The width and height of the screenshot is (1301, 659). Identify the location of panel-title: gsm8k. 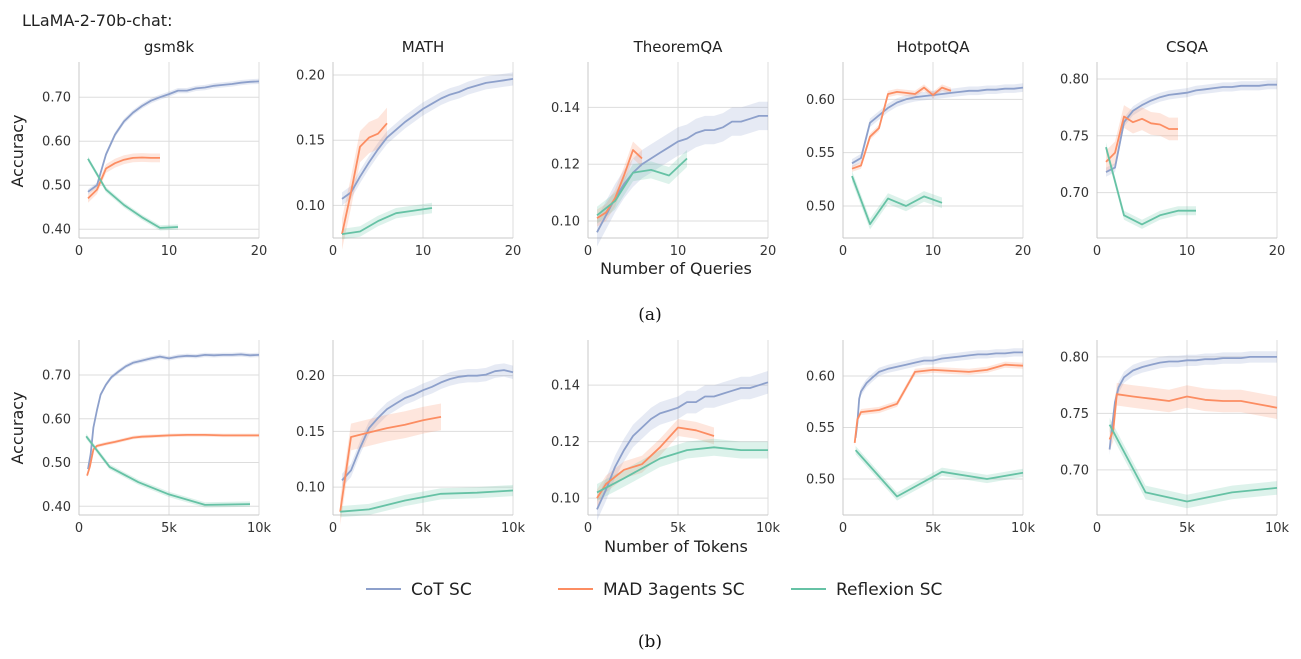
(169, 47).